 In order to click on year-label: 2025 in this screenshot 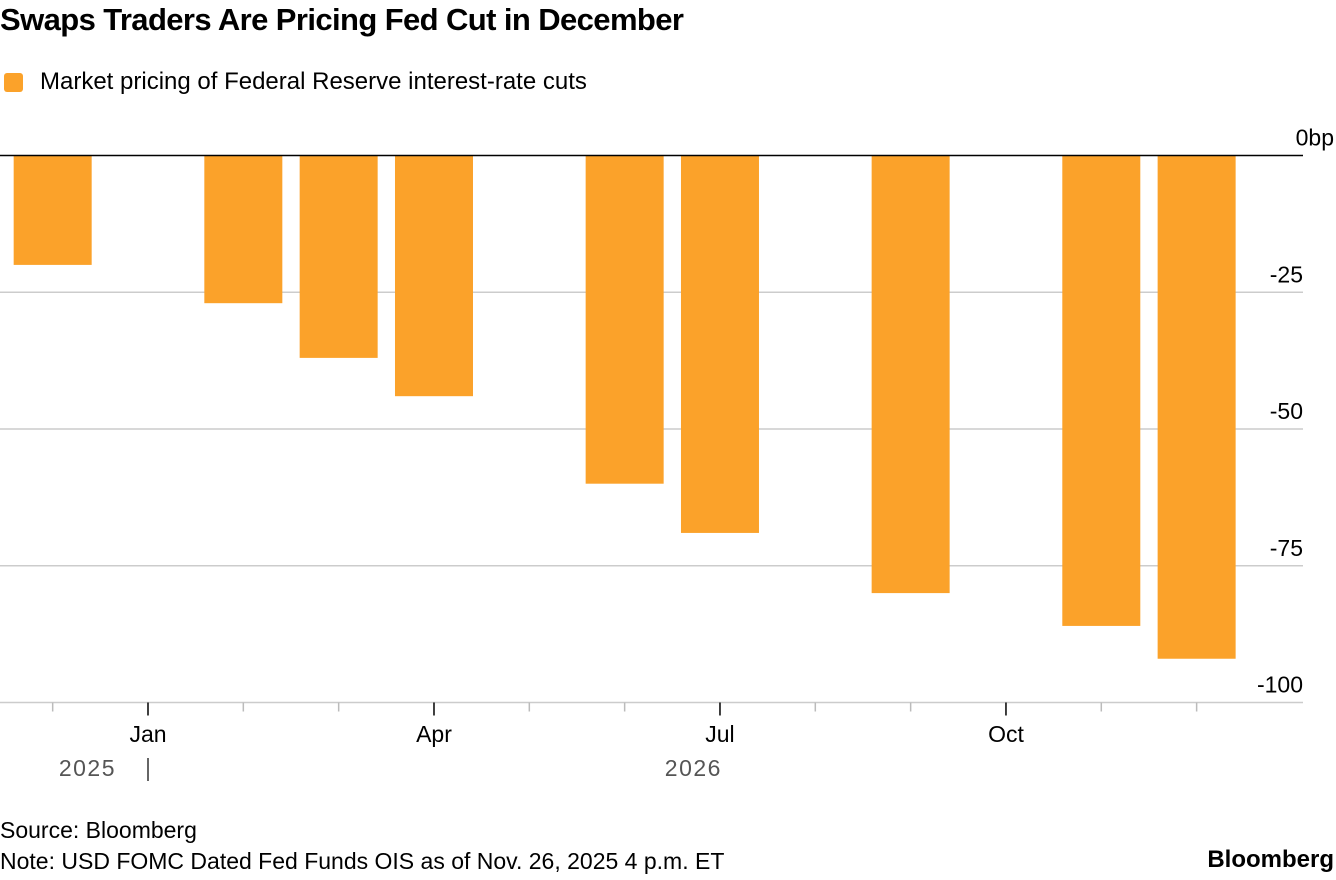, I will do `click(87, 768)`.